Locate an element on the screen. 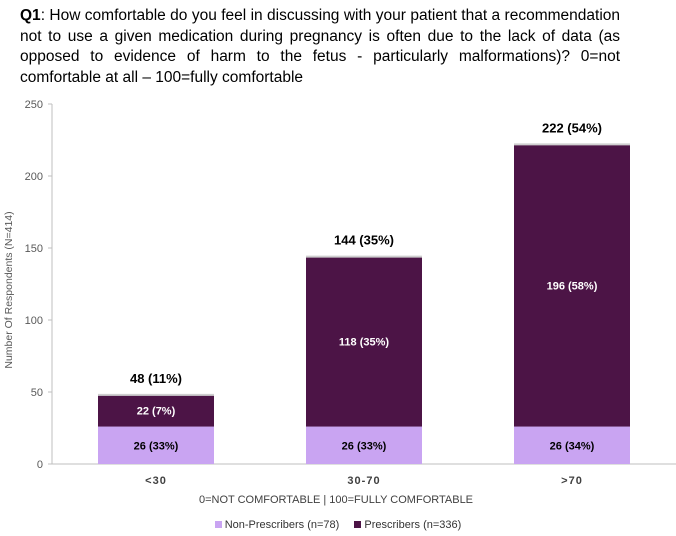  legend-item-non-prescribers: Non-Prescribers (n=78) is located at coordinates (277, 525).